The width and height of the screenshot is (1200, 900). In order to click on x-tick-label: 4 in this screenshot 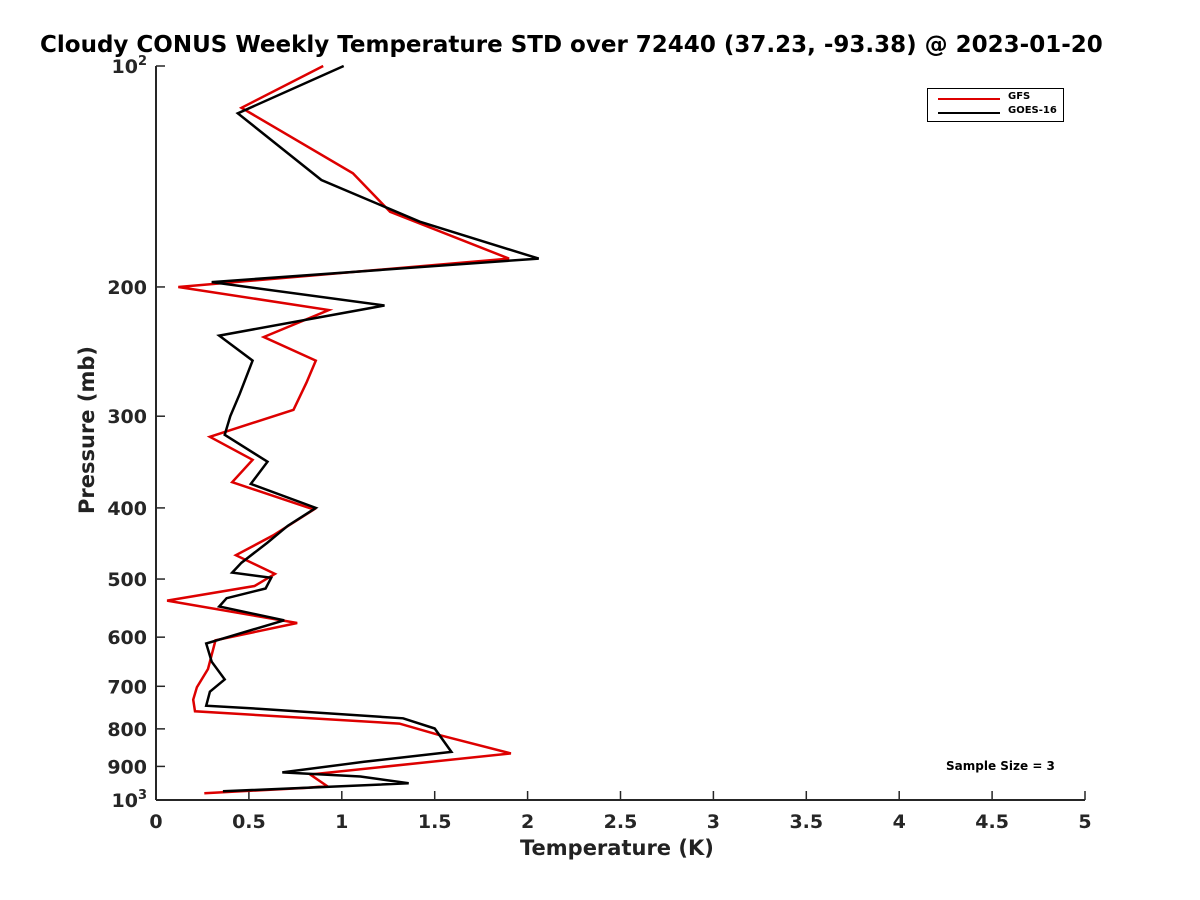, I will do `click(899, 822)`.